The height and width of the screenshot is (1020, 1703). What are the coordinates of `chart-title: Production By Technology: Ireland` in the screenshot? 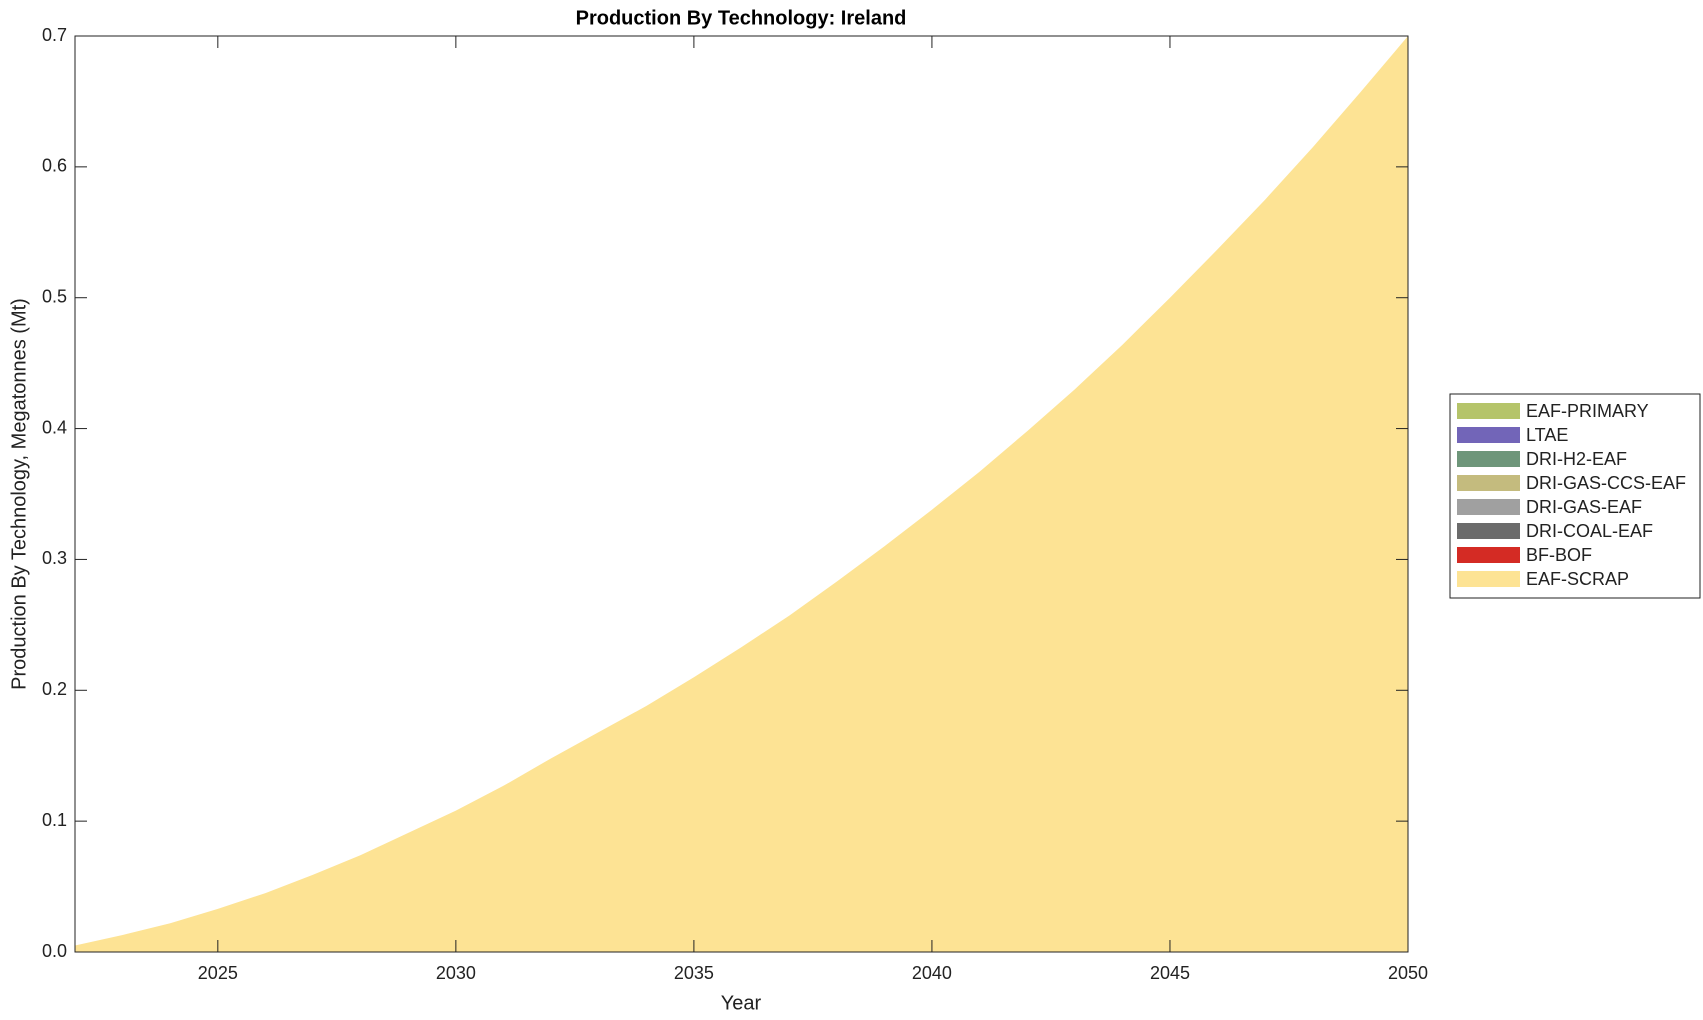 It's located at (741, 18).